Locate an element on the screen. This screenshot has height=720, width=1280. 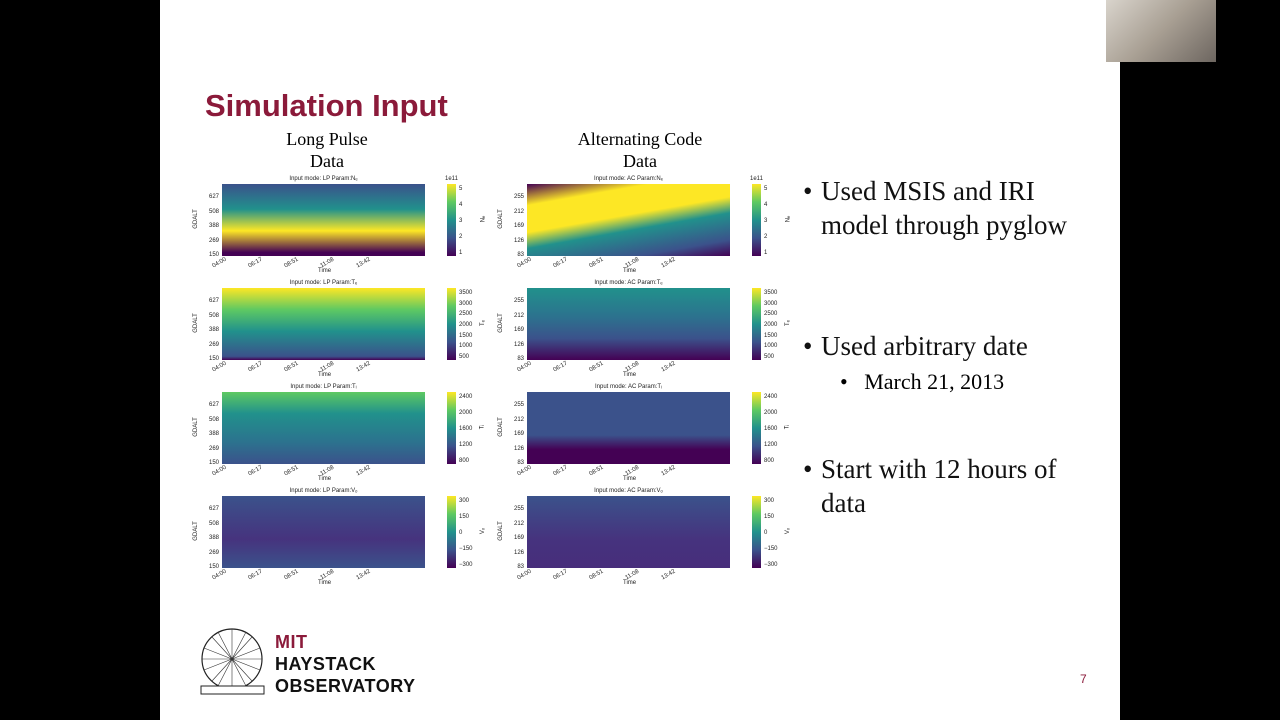
panel-title: Input mode: LP Param:Tᵢ is located at coordinates (323, 387).